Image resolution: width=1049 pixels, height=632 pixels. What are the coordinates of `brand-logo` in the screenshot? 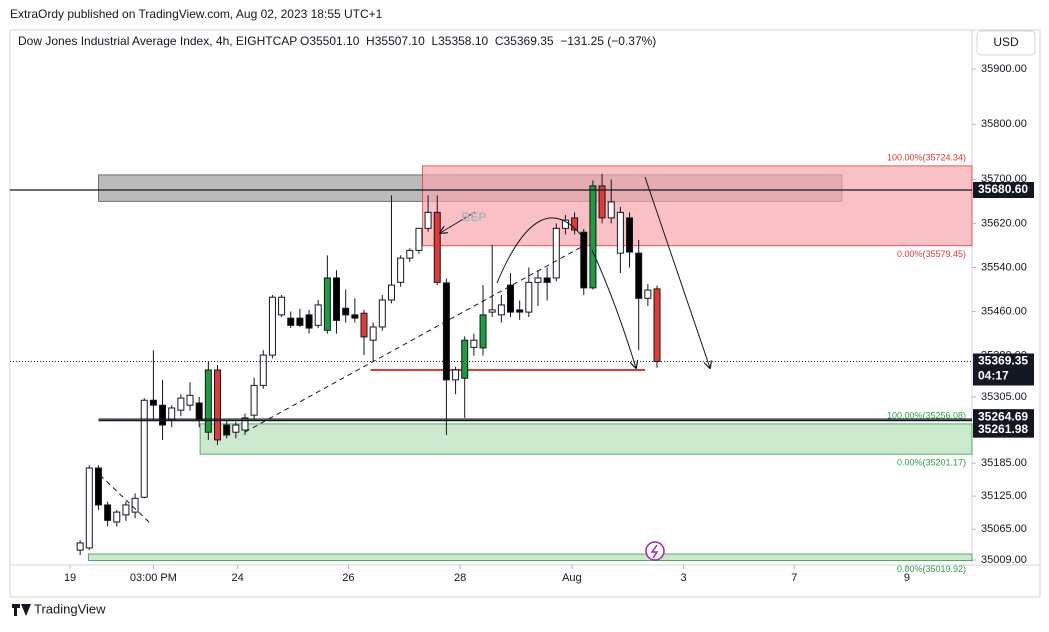 It's located at (21, 610).